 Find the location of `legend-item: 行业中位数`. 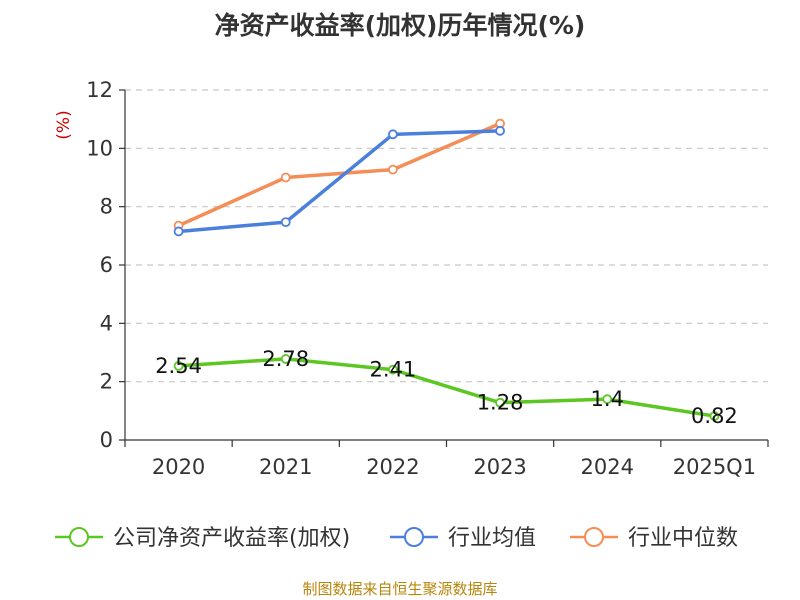

legend-item: 行业中位数 is located at coordinates (654, 538).